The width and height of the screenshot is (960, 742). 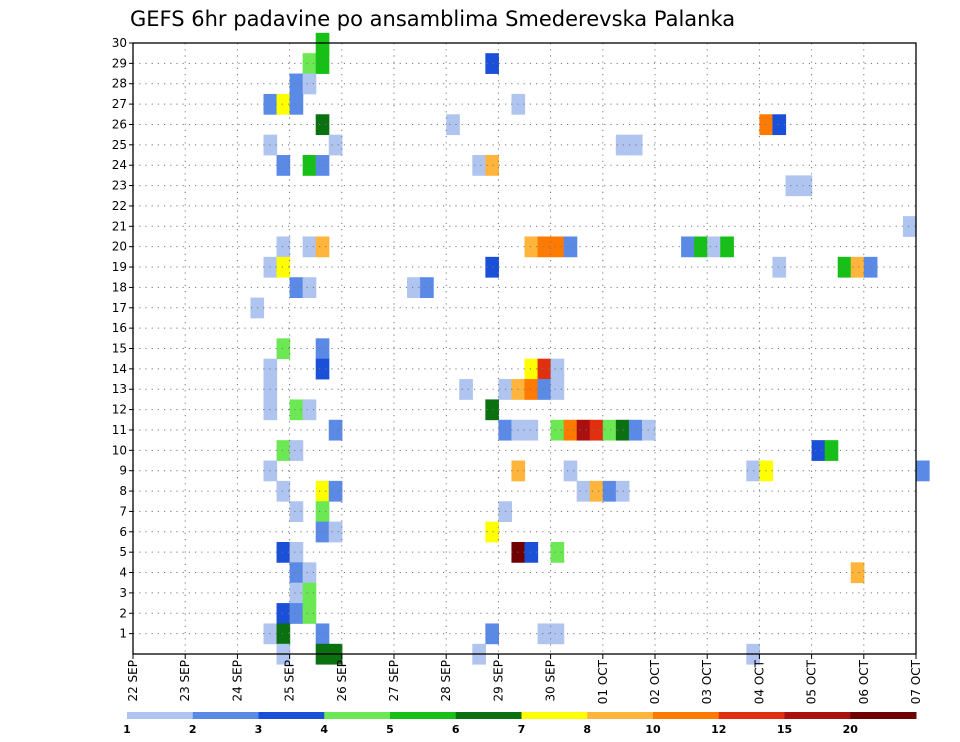 What do you see at coordinates (718, 729) in the screenshot?
I see `legend-label: 12` at bounding box center [718, 729].